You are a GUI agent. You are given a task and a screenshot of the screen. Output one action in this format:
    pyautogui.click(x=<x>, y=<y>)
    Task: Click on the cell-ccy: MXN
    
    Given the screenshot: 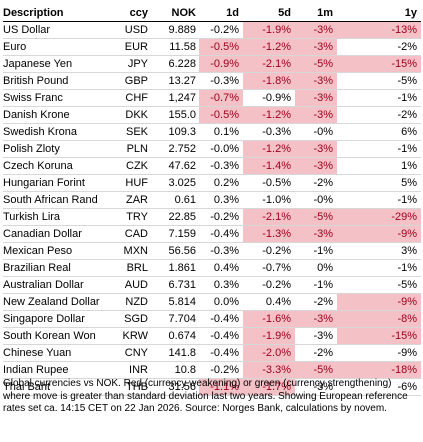 What is the action you would take?
    pyautogui.click(x=130, y=251)
    